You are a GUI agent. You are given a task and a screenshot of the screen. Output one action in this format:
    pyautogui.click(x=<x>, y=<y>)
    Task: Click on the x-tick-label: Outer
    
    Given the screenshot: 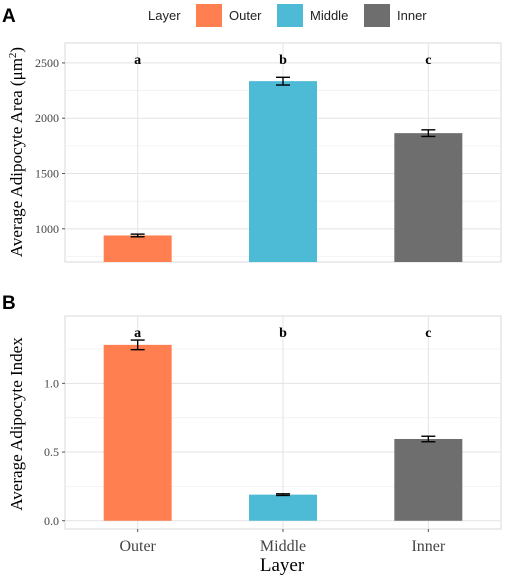 What is the action you would take?
    pyautogui.click(x=137, y=546)
    